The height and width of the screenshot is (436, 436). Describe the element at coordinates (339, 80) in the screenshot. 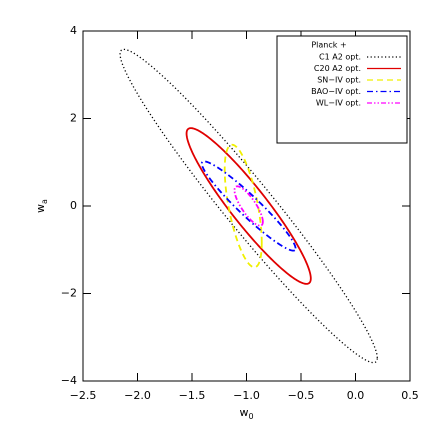

I see `legend-label: SN−IV opt.` at that location.